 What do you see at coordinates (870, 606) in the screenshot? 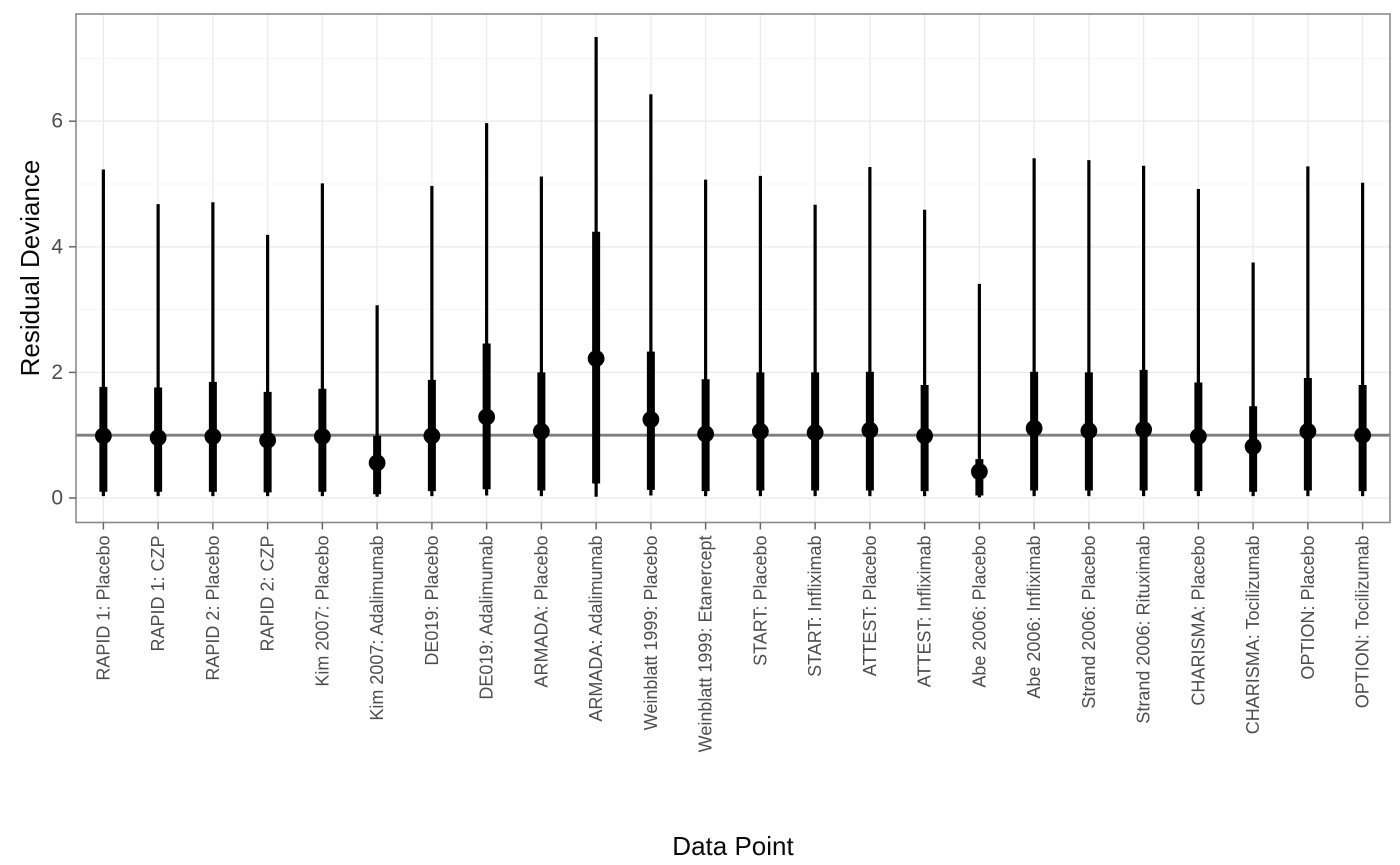
I see `x-tick-label: ATTEST: Placebo` at bounding box center [870, 606].